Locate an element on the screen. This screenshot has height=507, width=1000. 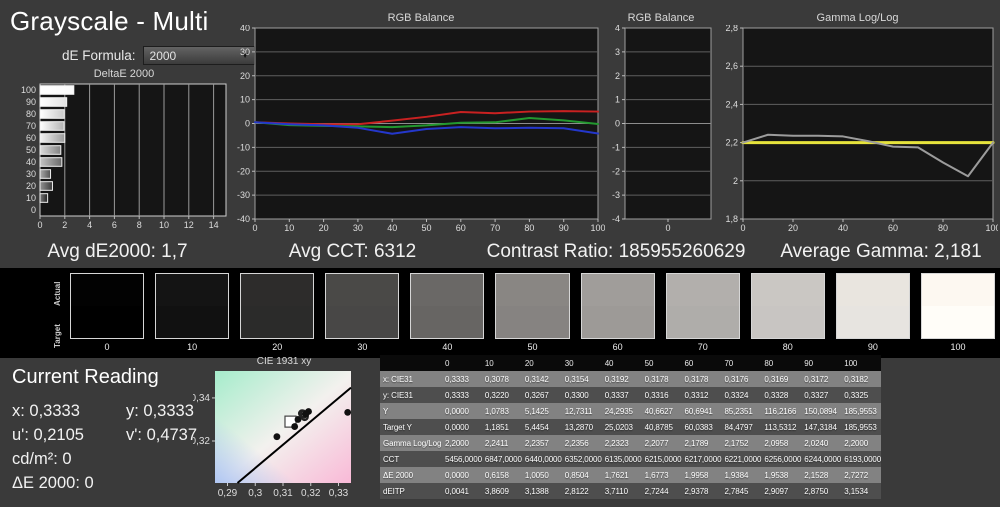
swatch-cell: 10 is located at coordinates (192, 312).